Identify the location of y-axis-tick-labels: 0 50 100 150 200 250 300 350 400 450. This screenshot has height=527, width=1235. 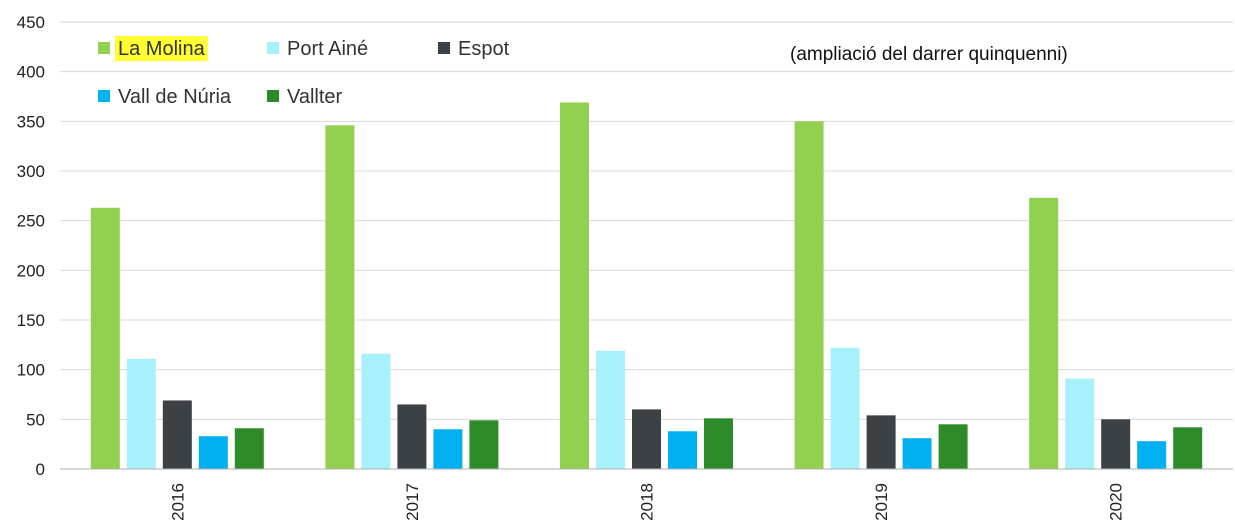
(31, 246).